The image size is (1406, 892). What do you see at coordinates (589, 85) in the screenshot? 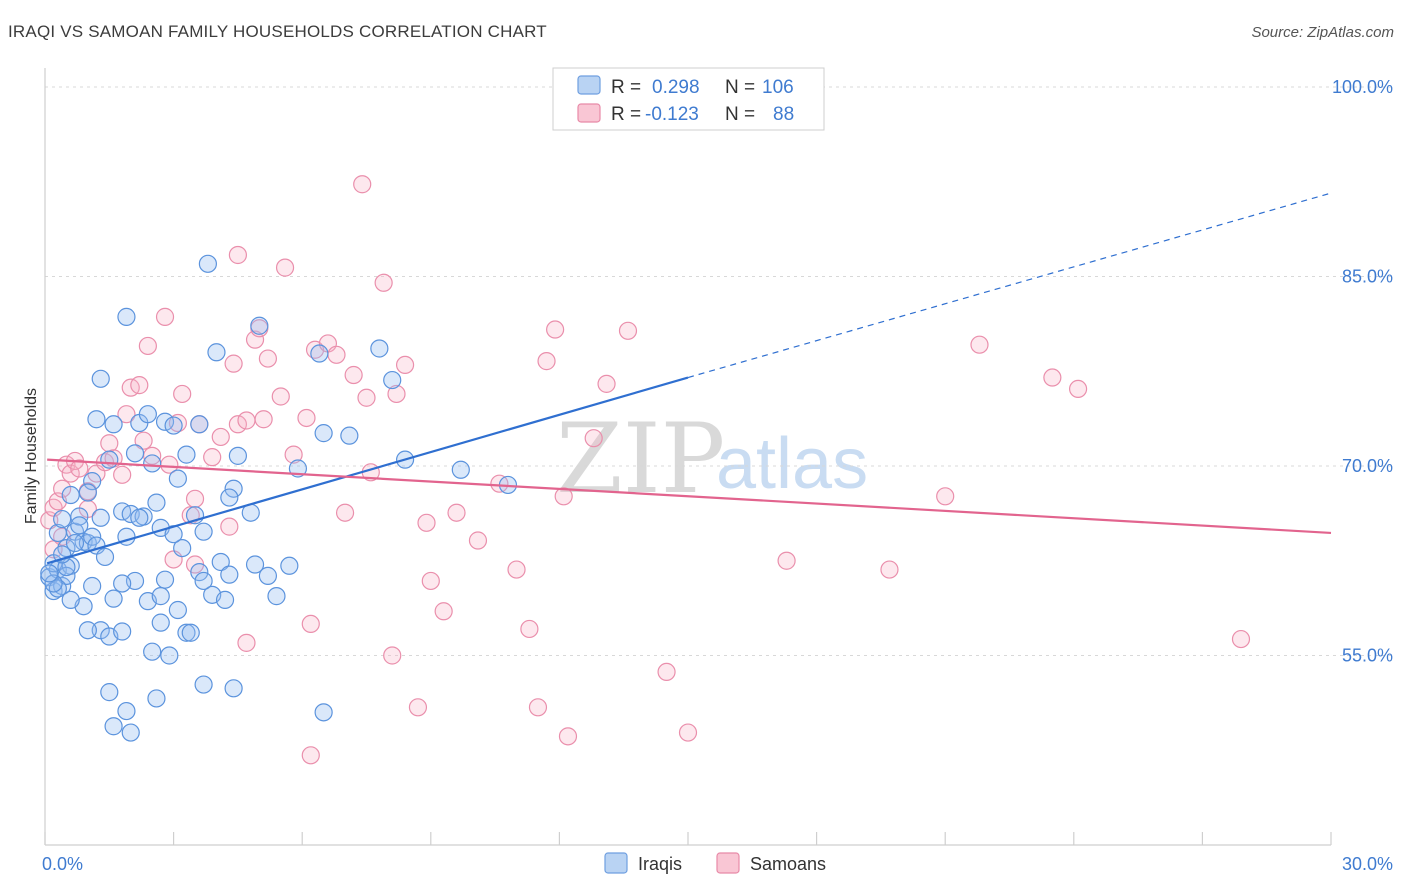
I see `legend-swatch-iraqis` at bounding box center [589, 85].